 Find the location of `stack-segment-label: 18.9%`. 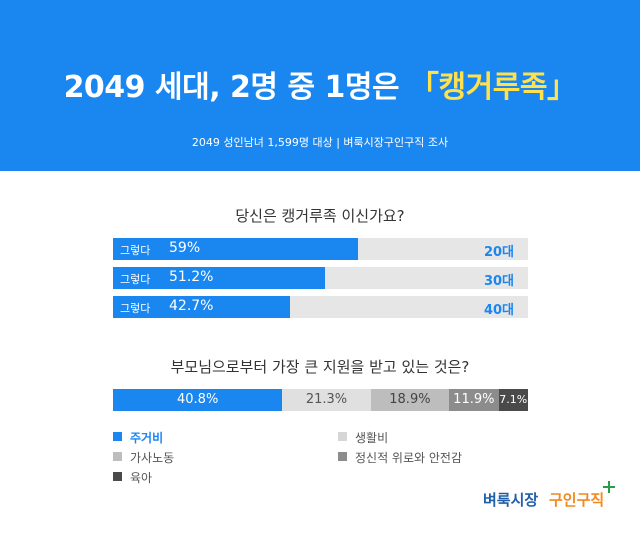

stack-segment-label: 18.9% is located at coordinates (410, 399).